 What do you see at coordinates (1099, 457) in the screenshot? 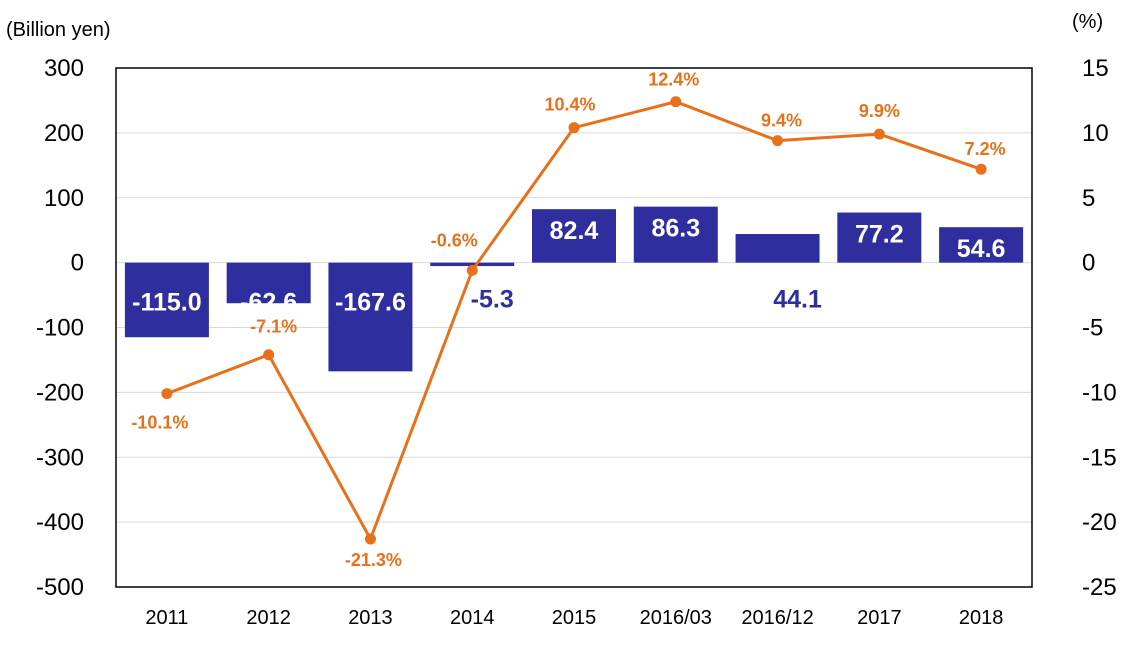
I see `right-axis-tick-label: -15` at bounding box center [1099, 457].